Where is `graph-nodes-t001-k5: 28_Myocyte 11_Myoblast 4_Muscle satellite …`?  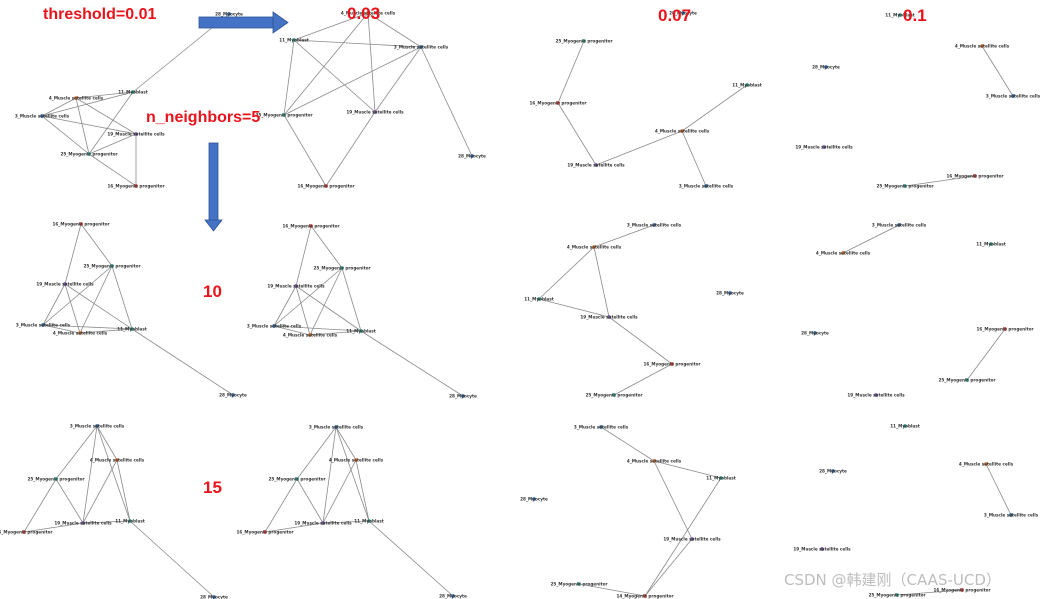
graph-nodes-t001-k5: 28_Myocyte 11_Myoblast 4_Muscle satellite … is located at coordinates (129, 100).